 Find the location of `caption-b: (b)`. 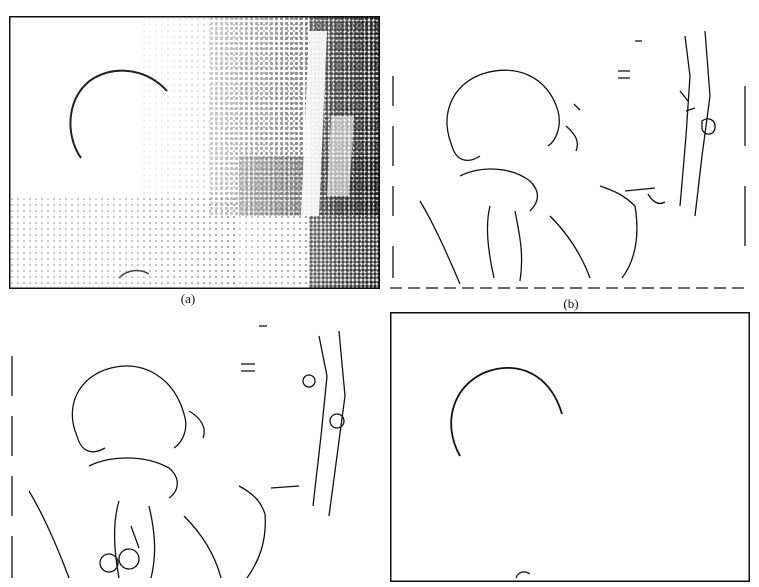

caption-b: (b) is located at coordinates (571, 303).